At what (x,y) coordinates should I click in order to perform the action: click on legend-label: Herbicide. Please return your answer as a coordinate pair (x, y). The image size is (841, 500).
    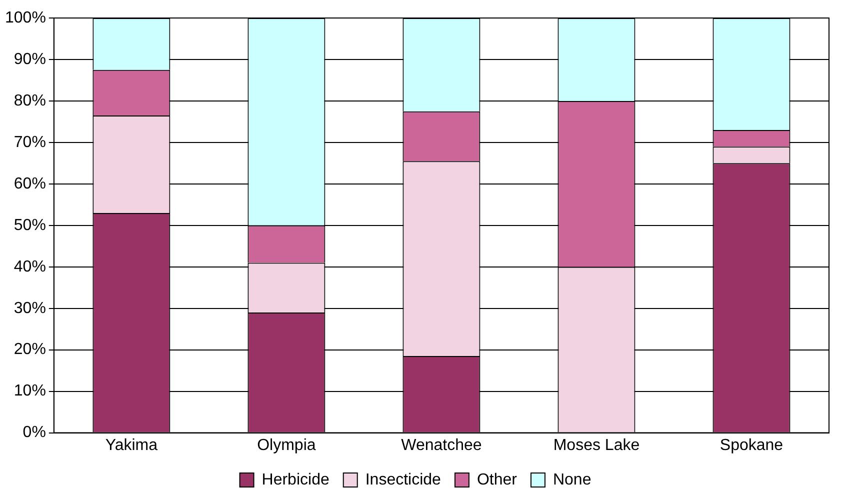
    Looking at the image, I should click on (296, 479).